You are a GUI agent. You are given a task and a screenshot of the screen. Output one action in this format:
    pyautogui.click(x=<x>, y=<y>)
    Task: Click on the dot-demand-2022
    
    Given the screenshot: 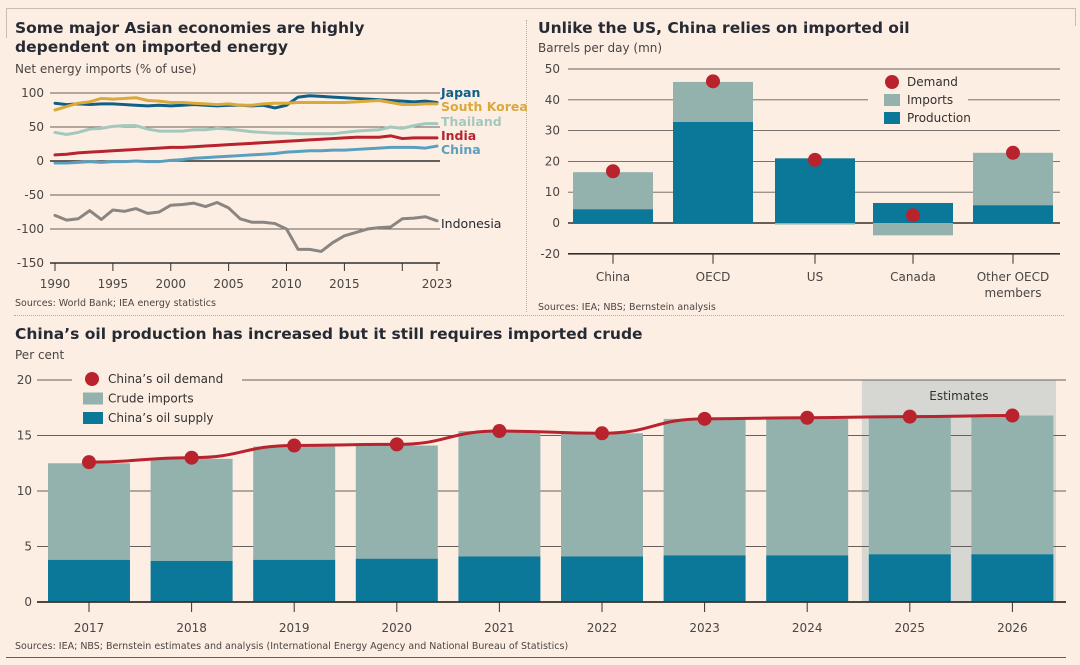 What is the action you would take?
    pyautogui.click(x=602, y=433)
    